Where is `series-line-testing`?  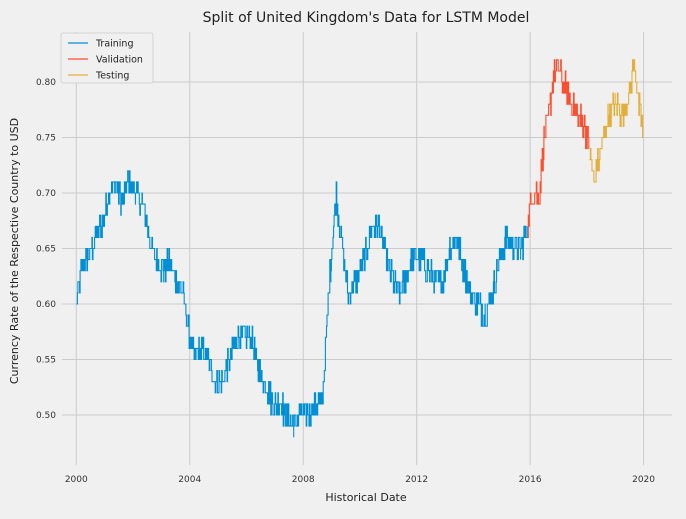 series-line-testing is located at coordinates (616, 121).